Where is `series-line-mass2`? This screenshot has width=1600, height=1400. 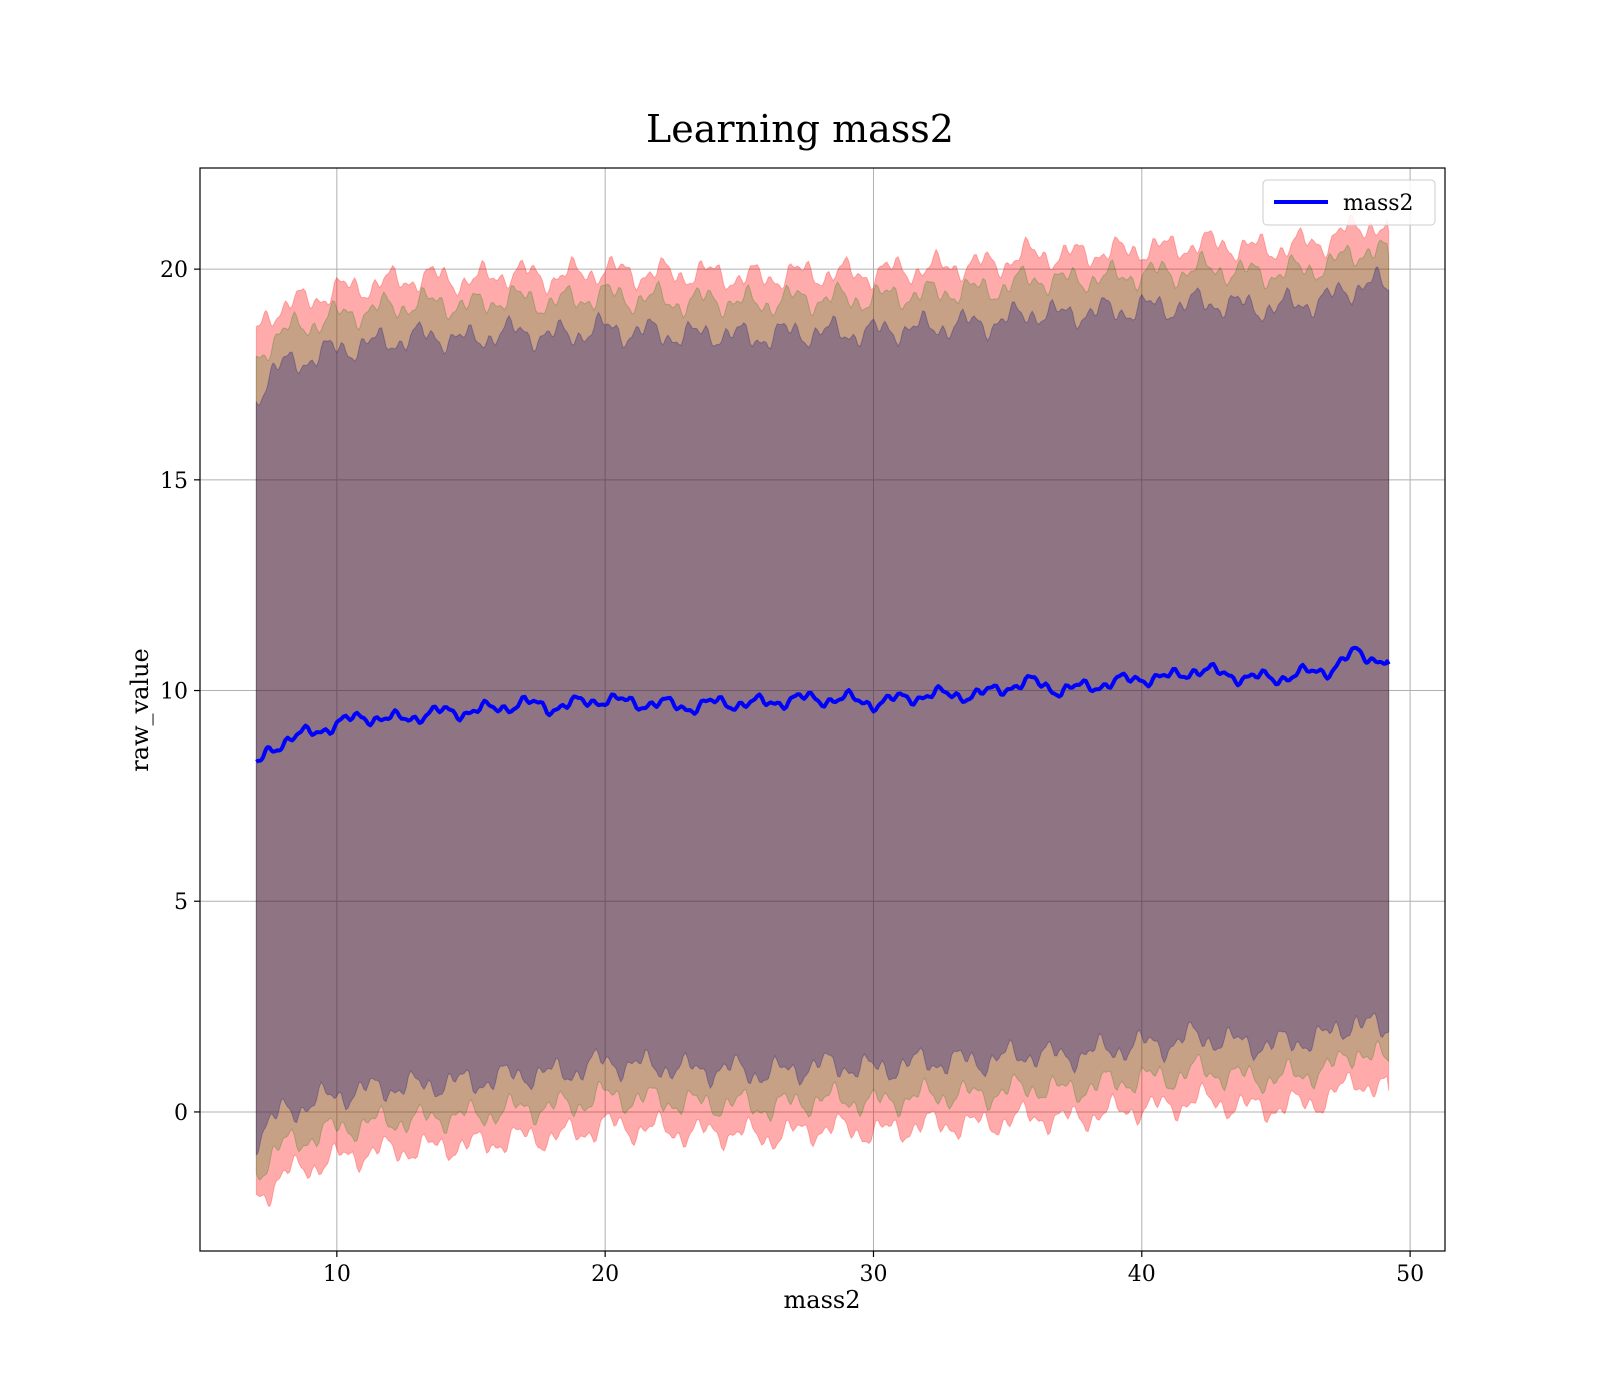
series-line-mass2 is located at coordinates (823, 704).